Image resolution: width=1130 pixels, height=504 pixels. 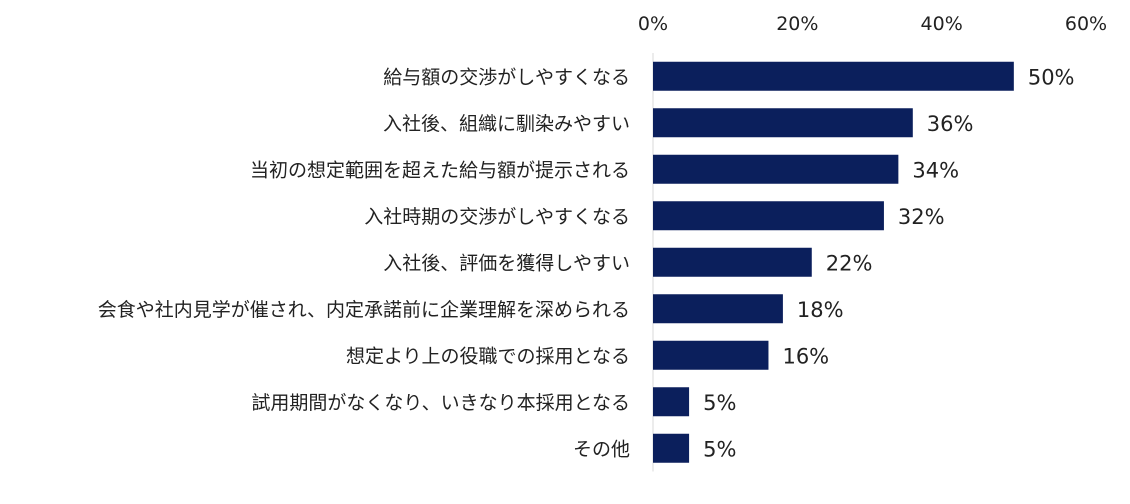 What do you see at coordinates (797, 24) in the screenshot?
I see `x-tick-label: 20%` at bounding box center [797, 24].